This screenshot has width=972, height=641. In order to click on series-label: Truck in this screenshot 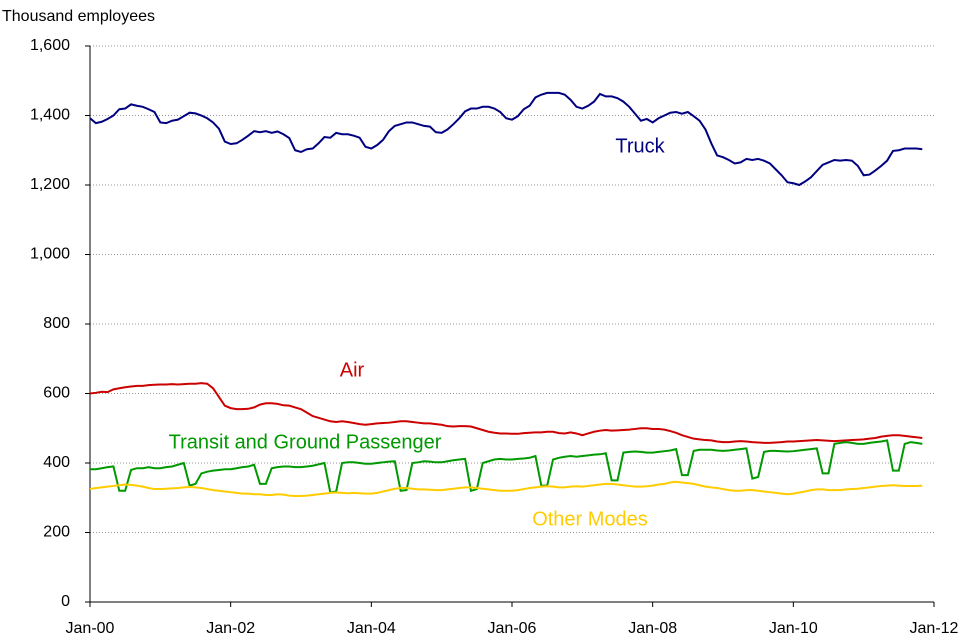, I will do `click(640, 146)`.